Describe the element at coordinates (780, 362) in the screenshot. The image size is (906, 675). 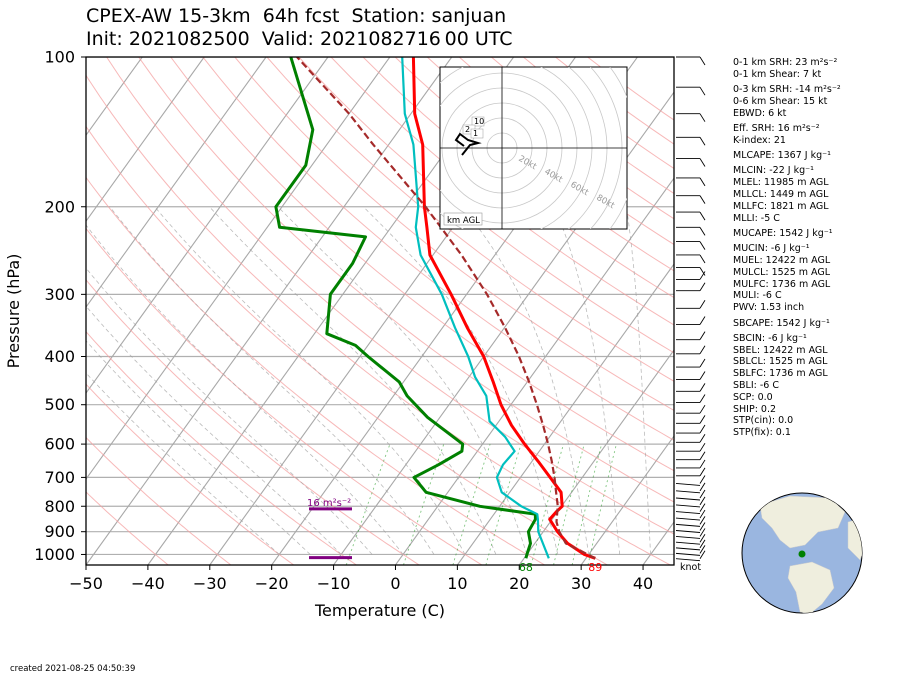
I see `stat-item: SBLCL: 1525 m AGL` at that location.